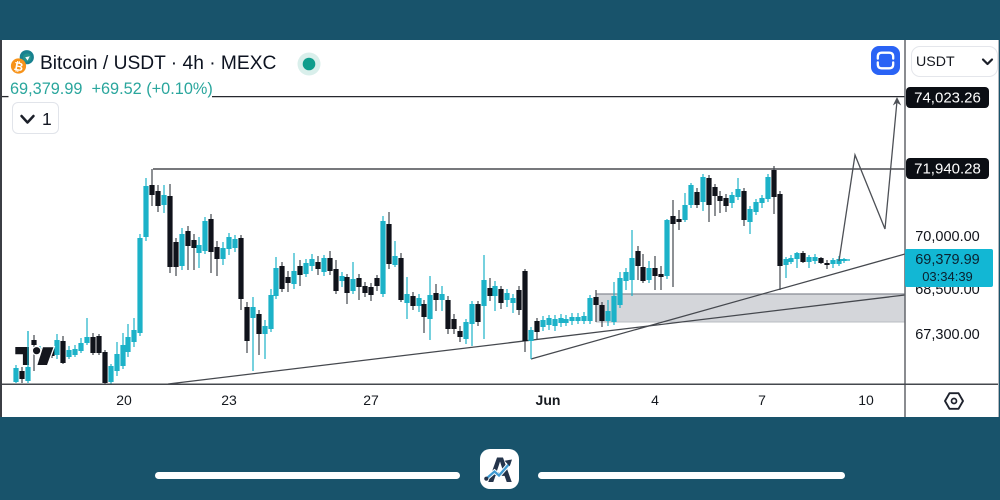 The height and width of the screenshot is (500, 1000). Describe the element at coordinates (947, 276) in the screenshot. I see `svg-text: 03:34:39` at that location.